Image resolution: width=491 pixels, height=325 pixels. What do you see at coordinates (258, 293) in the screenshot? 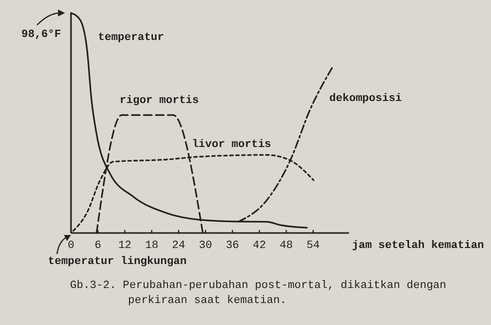
I see `text: Gb.3-2. Perubahan-perubahan post-mortal, dikaitkan dengan perkiraan saat kematian.` at bounding box center [258, 293].